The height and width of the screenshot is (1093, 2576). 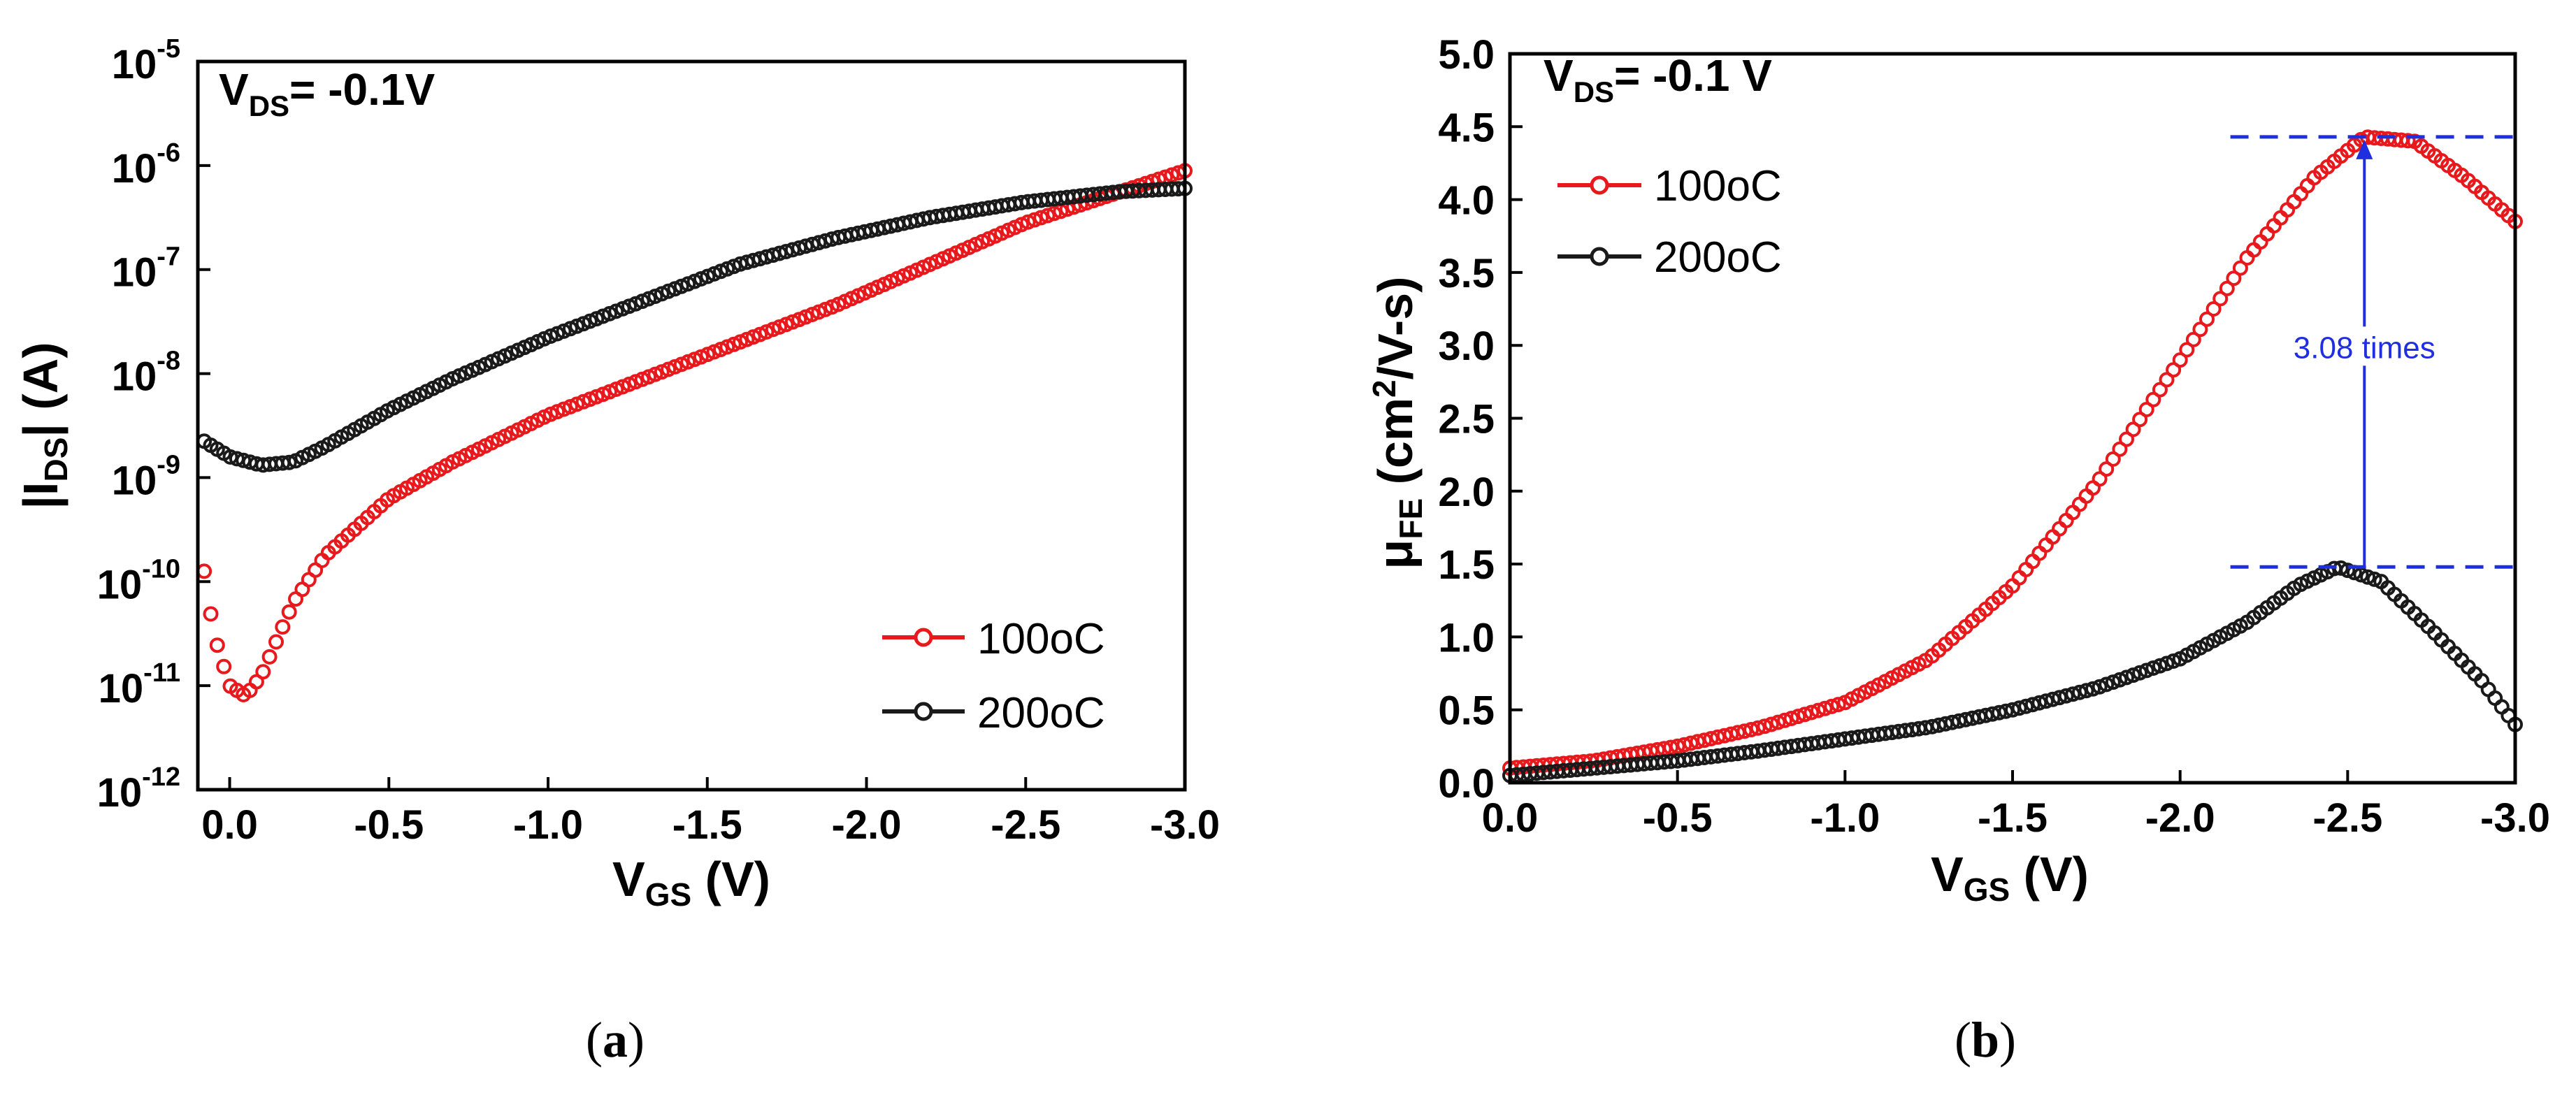 What do you see at coordinates (153, 425) in the screenshot?
I see `panel-a-y-ticks: 10⁻¹² 10⁻¹¹ 10⁻¹⁰ 10⁻⁹ 10⁻⁸ 10⁻⁷ 10⁻⁶ 10⁻⁵` at bounding box center [153, 425].